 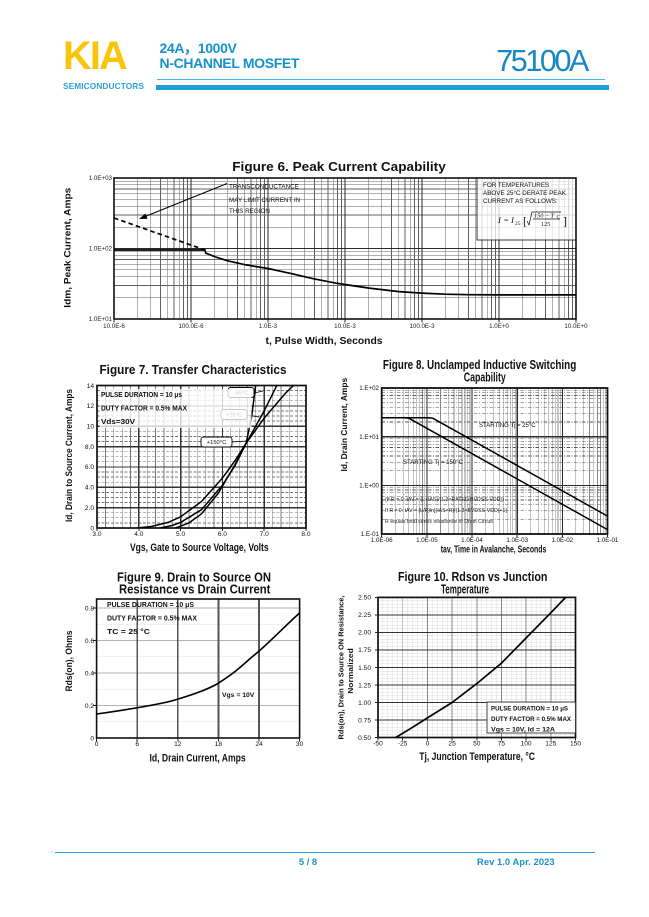 I want to click on svg-text: PULSE DURATION = 10 μs, so click(x=141, y=395).